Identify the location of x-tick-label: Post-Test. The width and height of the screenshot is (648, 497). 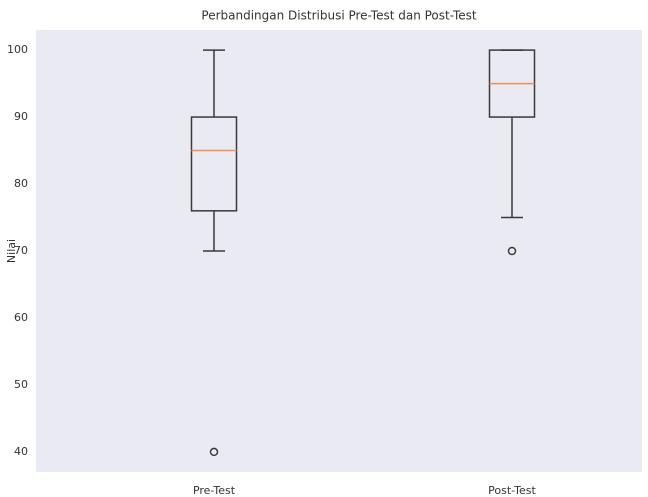
(512, 490).